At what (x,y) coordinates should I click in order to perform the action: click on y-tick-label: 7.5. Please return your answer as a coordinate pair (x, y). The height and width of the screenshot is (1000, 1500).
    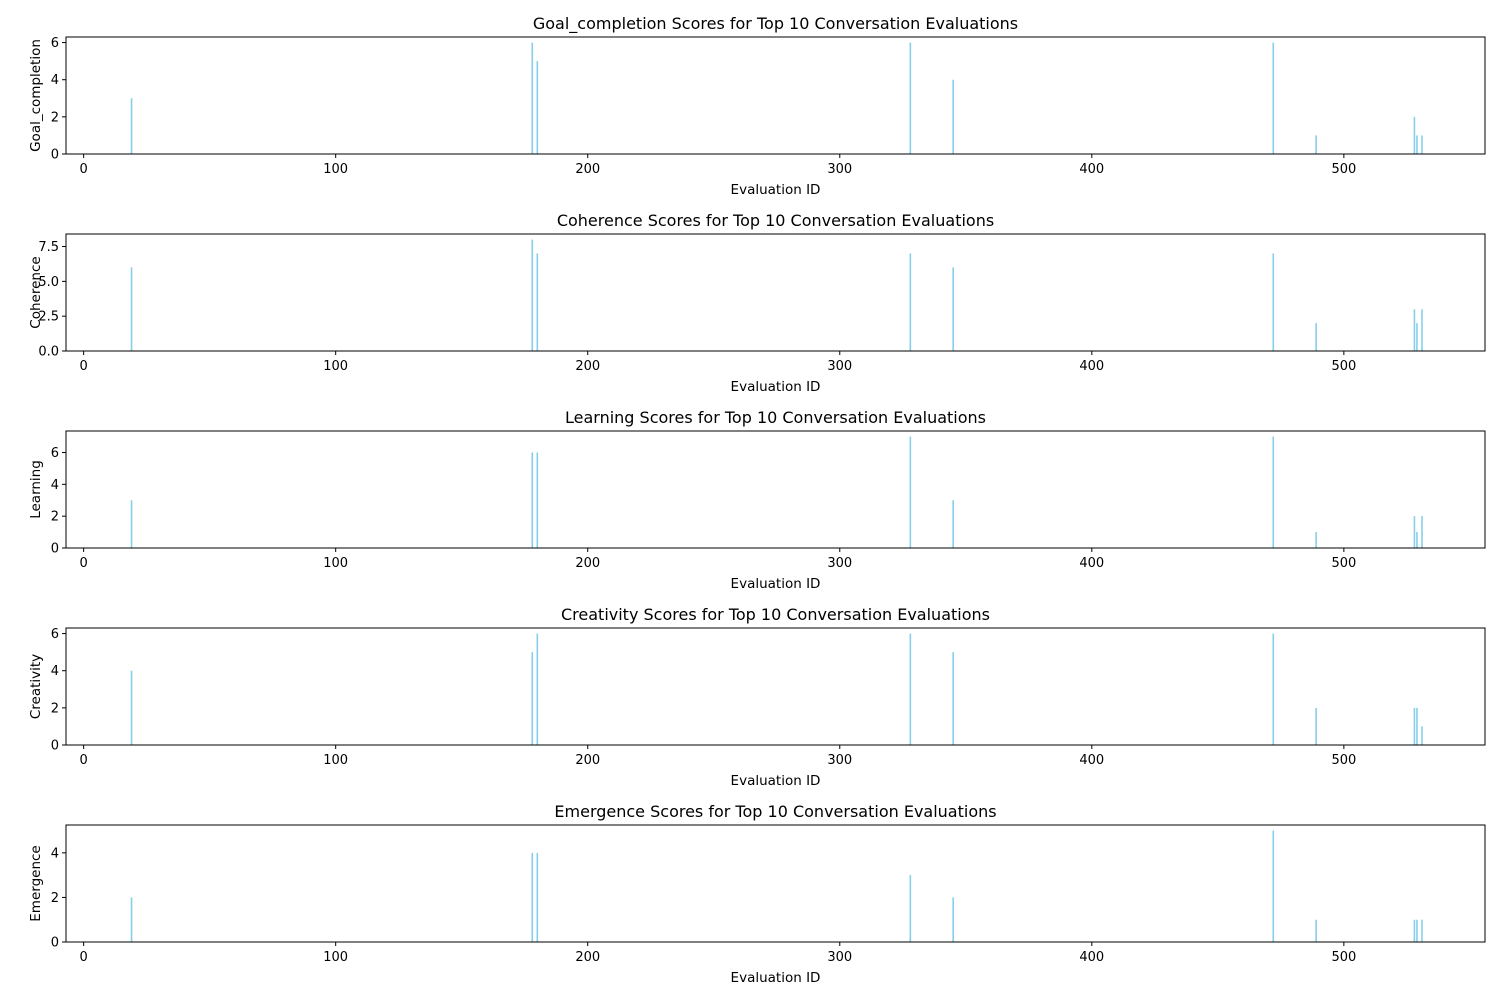
    Looking at the image, I should click on (48, 247).